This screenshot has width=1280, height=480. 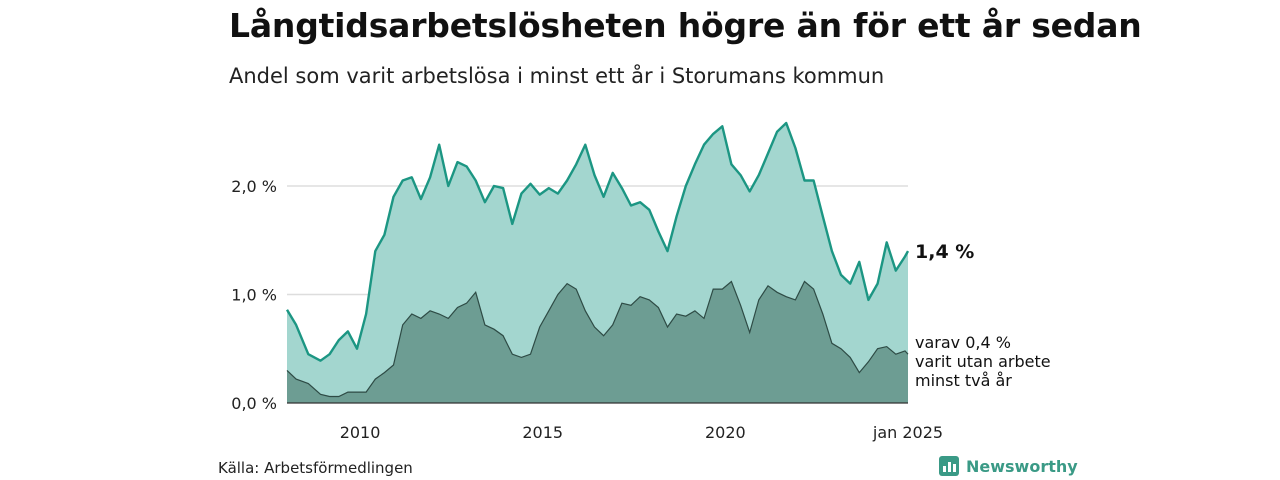 I want to click on lower-series-area, so click(x=597, y=342).